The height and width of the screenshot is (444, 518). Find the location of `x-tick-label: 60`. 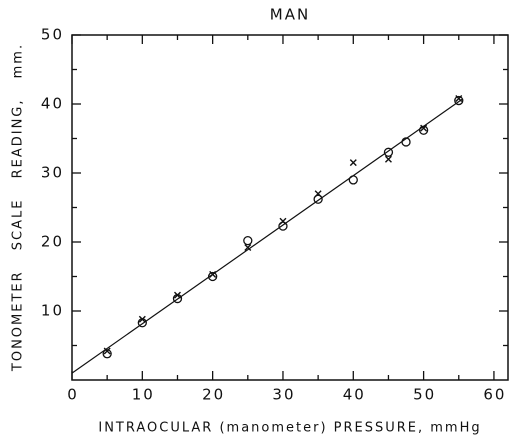

x-tick-label: 60 is located at coordinates (494, 395).